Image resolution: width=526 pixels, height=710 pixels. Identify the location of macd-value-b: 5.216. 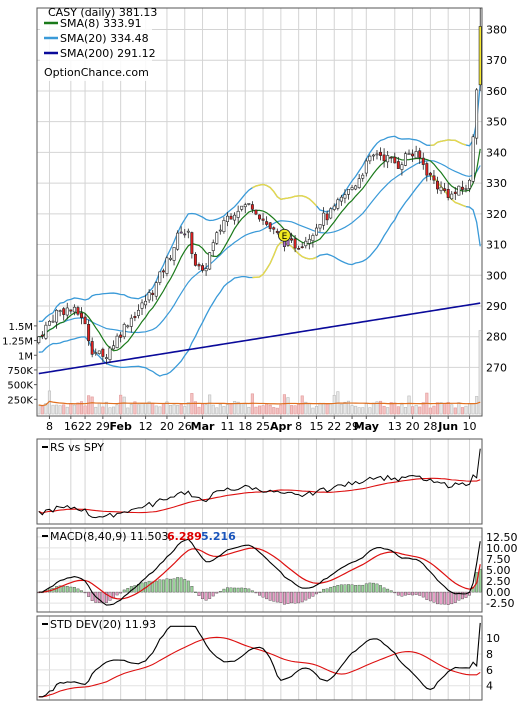
(218, 536).